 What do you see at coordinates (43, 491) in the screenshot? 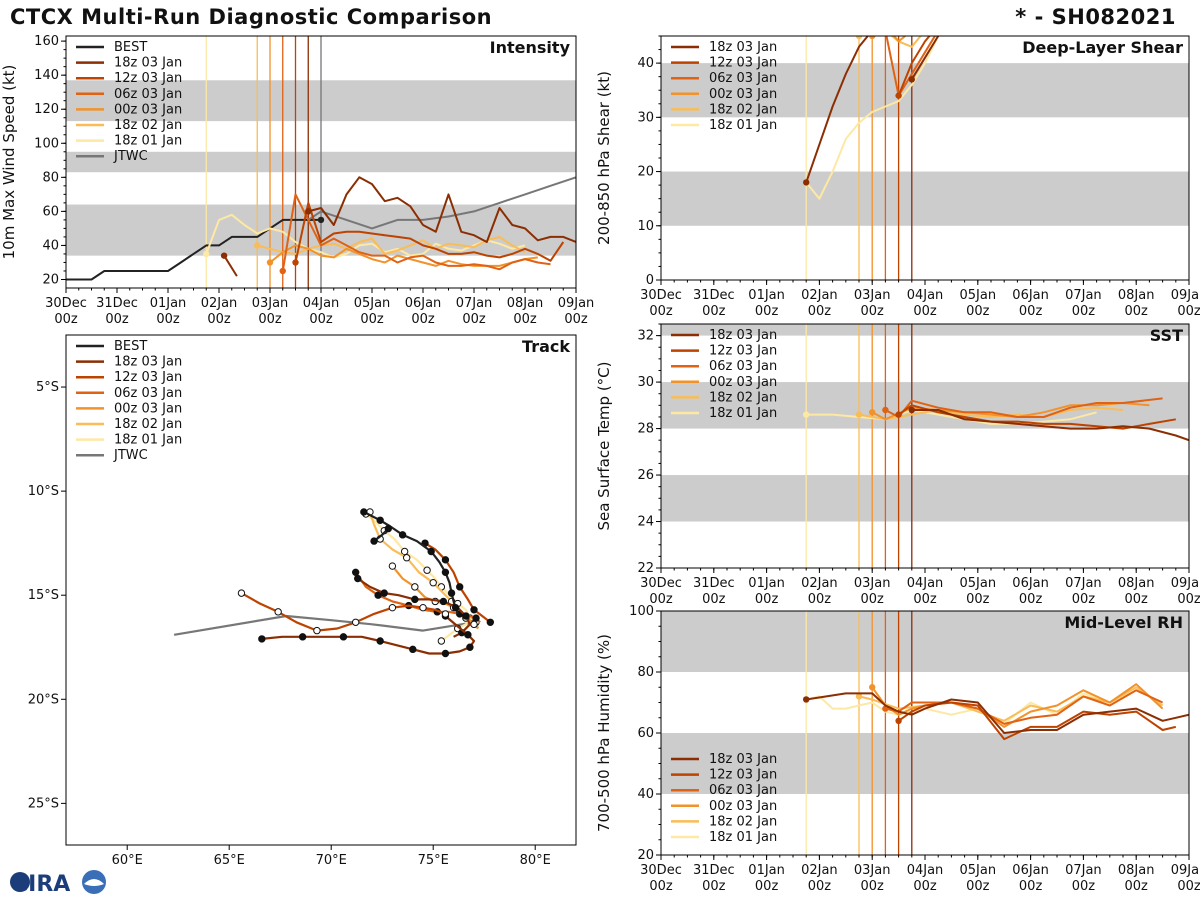
I see `track-ytick-label: 10°S` at bounding box center [43, 491].